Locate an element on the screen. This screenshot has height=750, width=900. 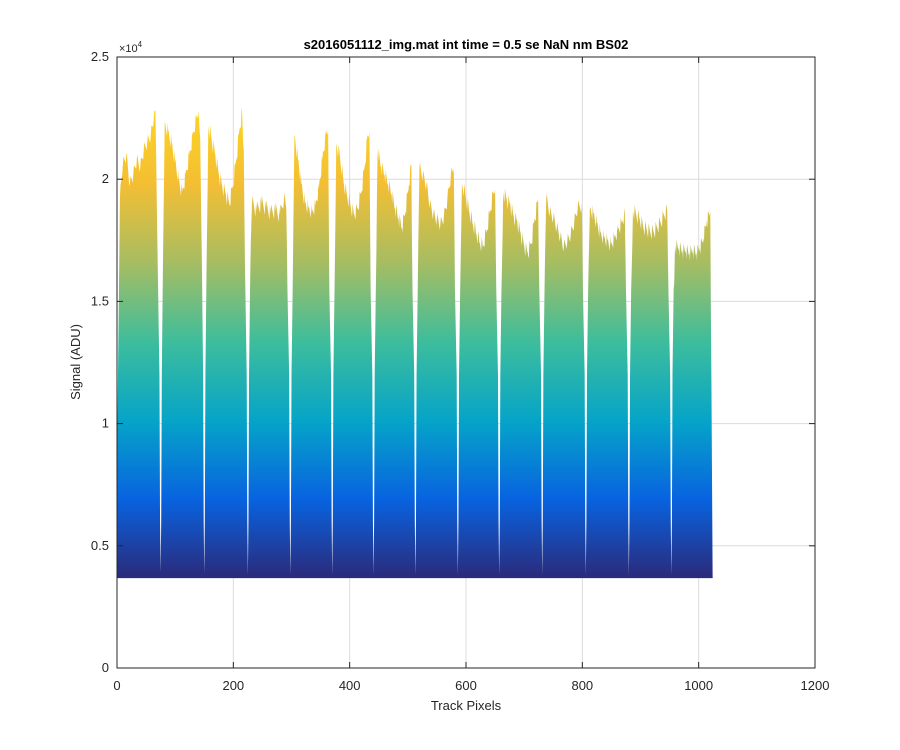
x-tick-label: 1200 is located at coordinates (815, 685).